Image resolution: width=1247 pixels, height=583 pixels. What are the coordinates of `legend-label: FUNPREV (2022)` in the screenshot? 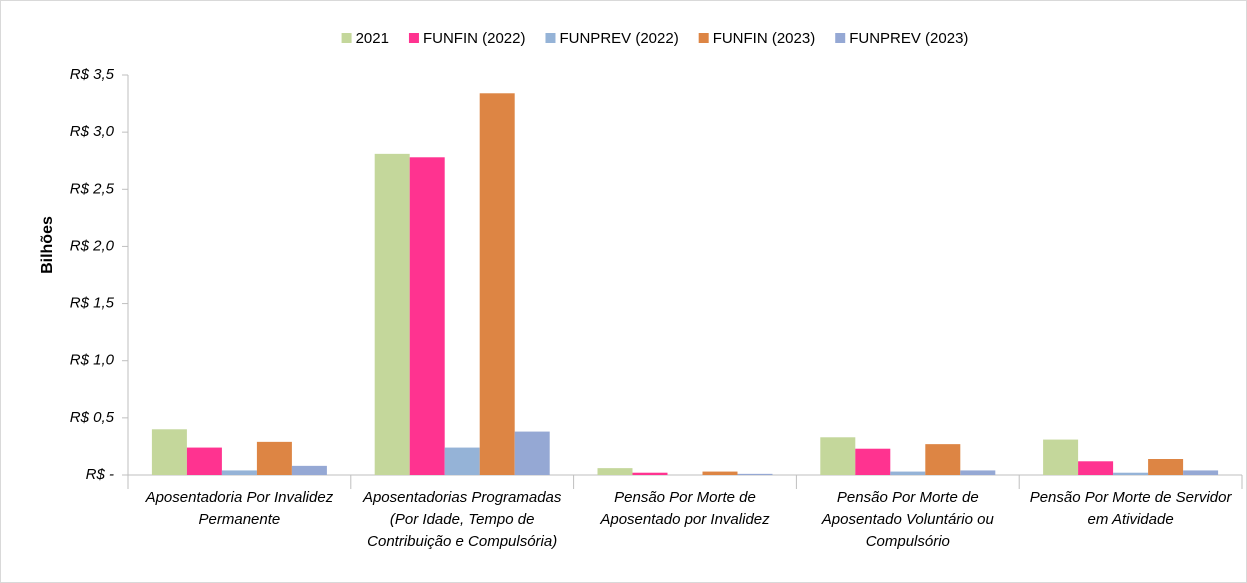 It's located at (618, 38).